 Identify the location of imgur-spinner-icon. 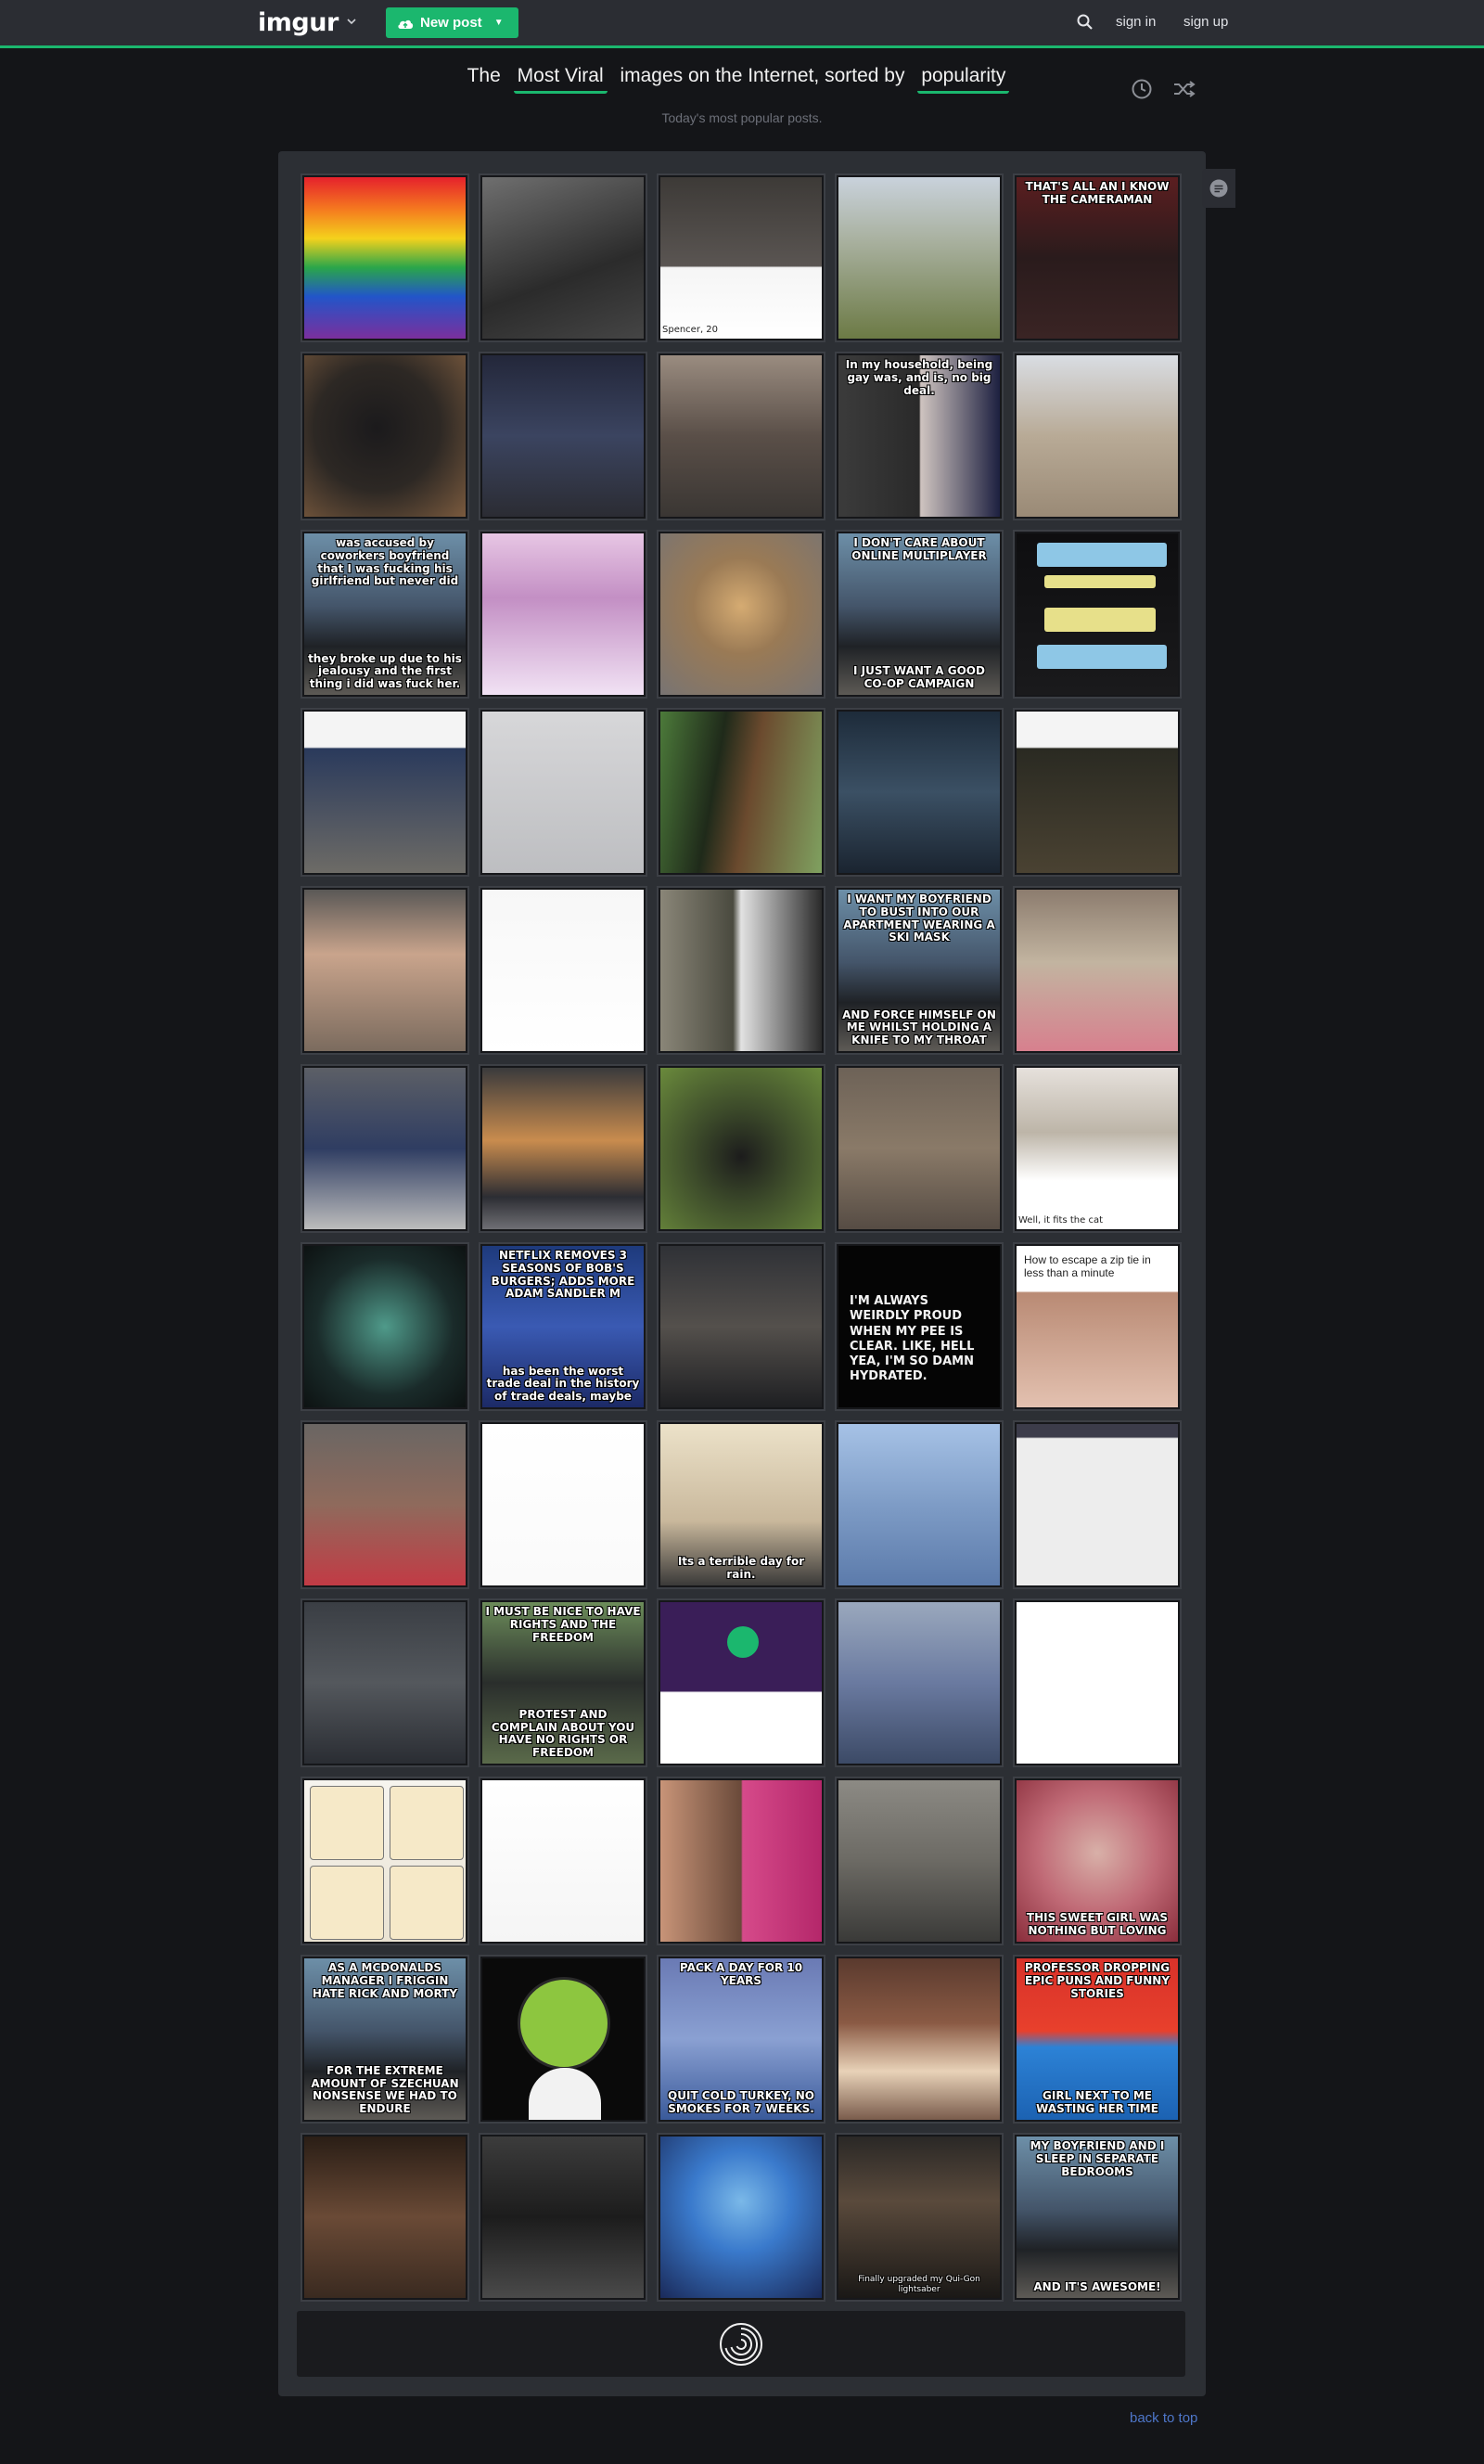
(741, 2344).